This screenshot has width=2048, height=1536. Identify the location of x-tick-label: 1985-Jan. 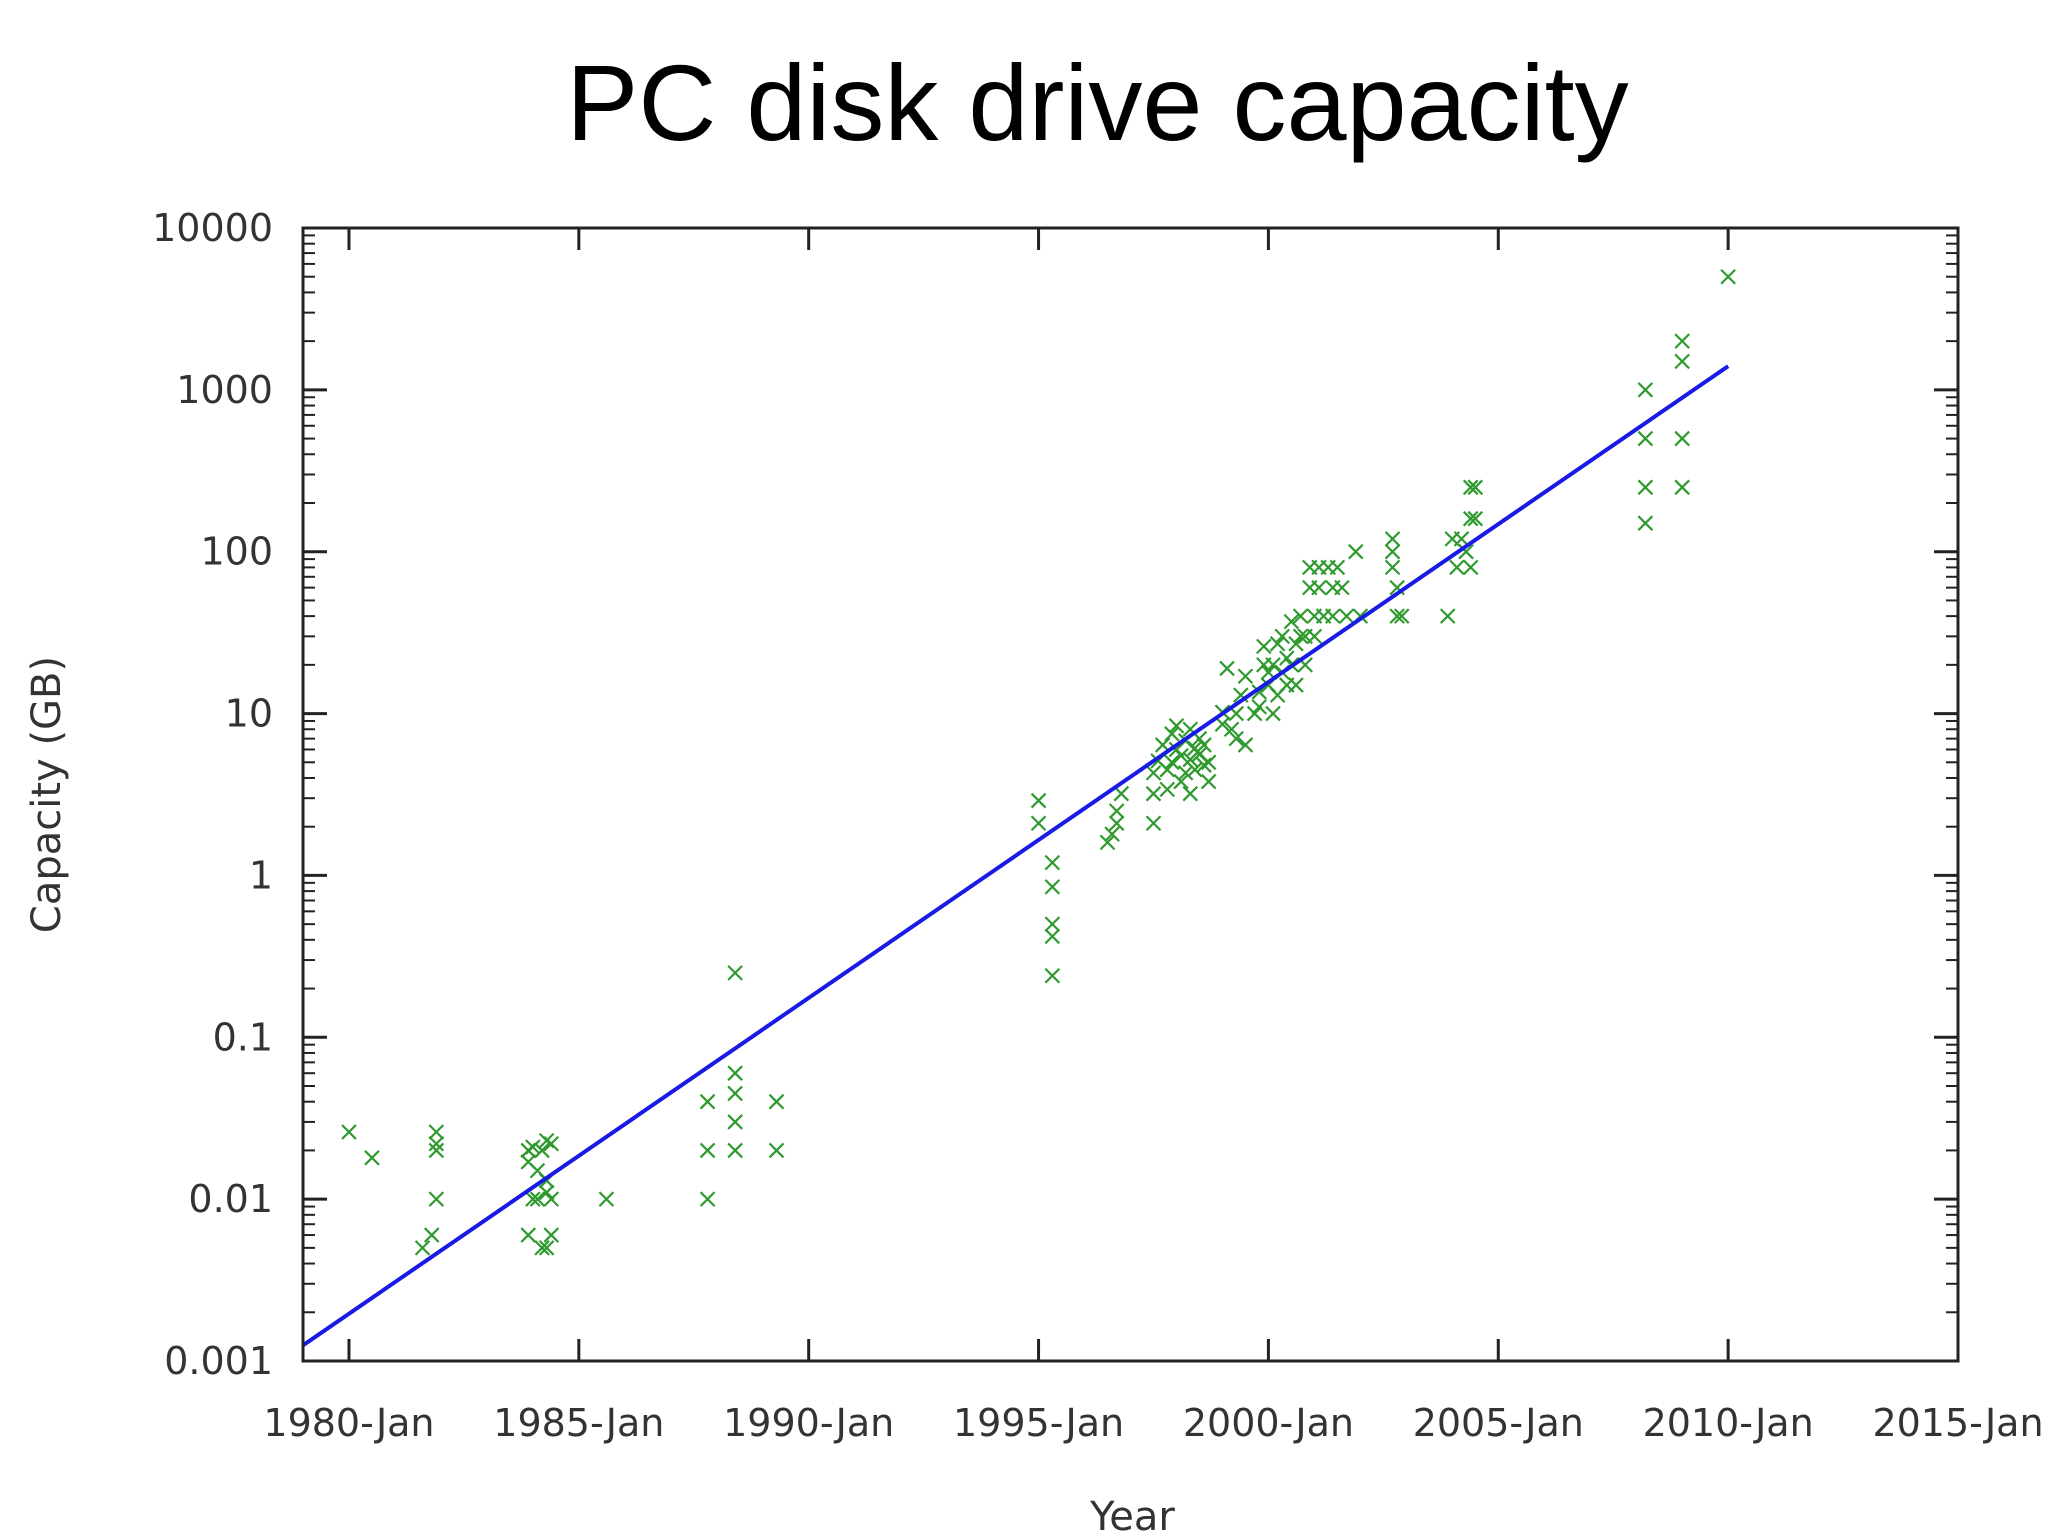
(578, 1423).